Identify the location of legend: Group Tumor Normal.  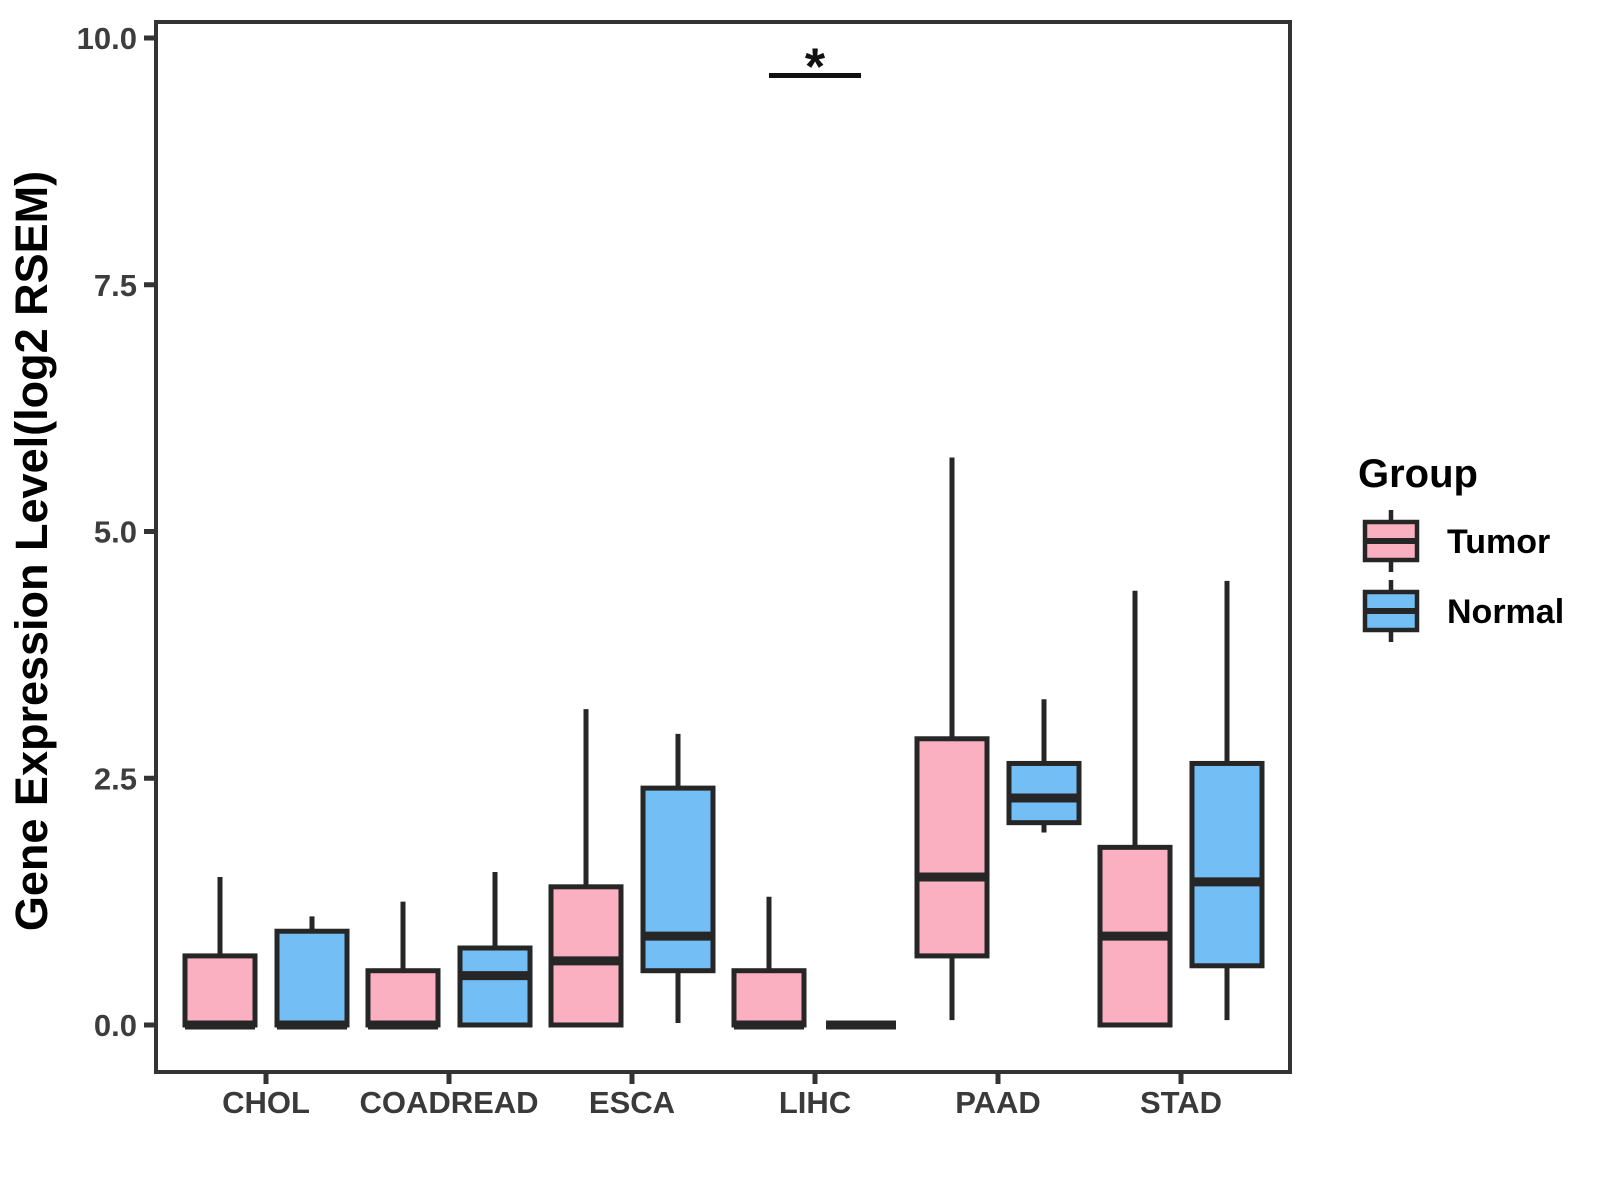
(1461, 547).